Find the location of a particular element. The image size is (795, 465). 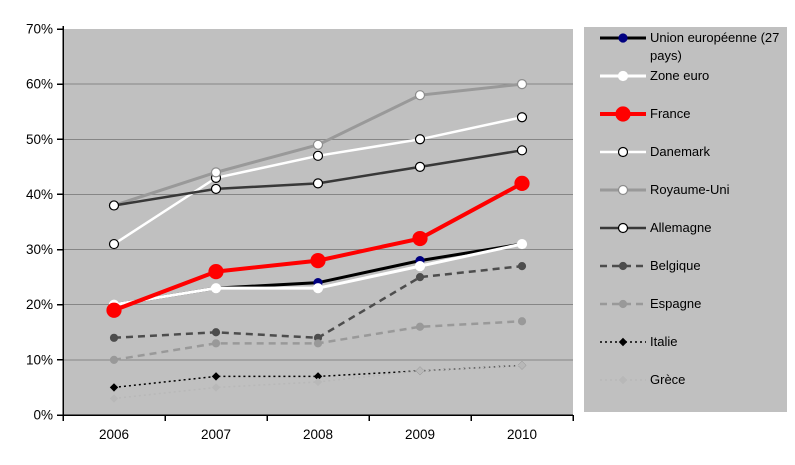

legend-item-zone-euro: Zone euro is located at coordinates (693, 86).